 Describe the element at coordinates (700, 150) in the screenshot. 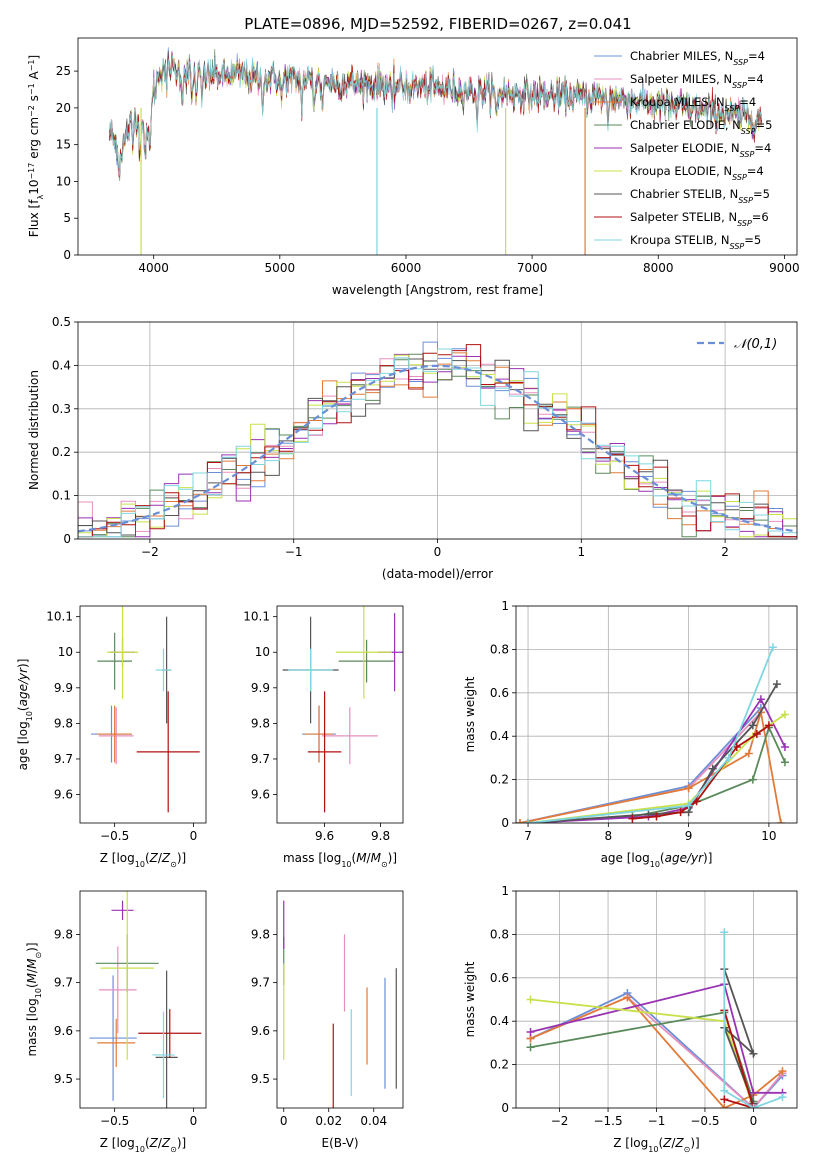

I see `legend-label: Salpeter ELODIE, NSSP=4` at that location.